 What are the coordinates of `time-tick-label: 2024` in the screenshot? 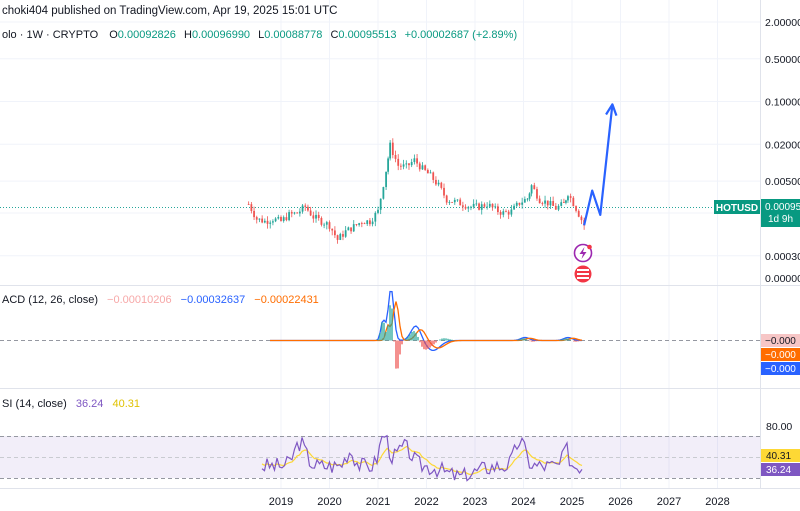 It's located at (523, 502).